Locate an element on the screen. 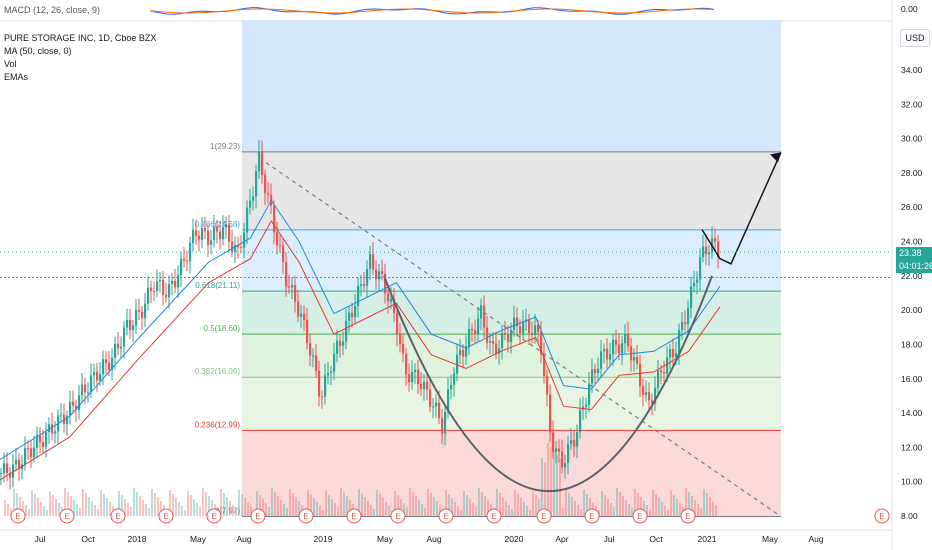 This screenshot has height=550, width=932. fib-level-label: 0.236(12.99) is located at coordinates (218, 424).